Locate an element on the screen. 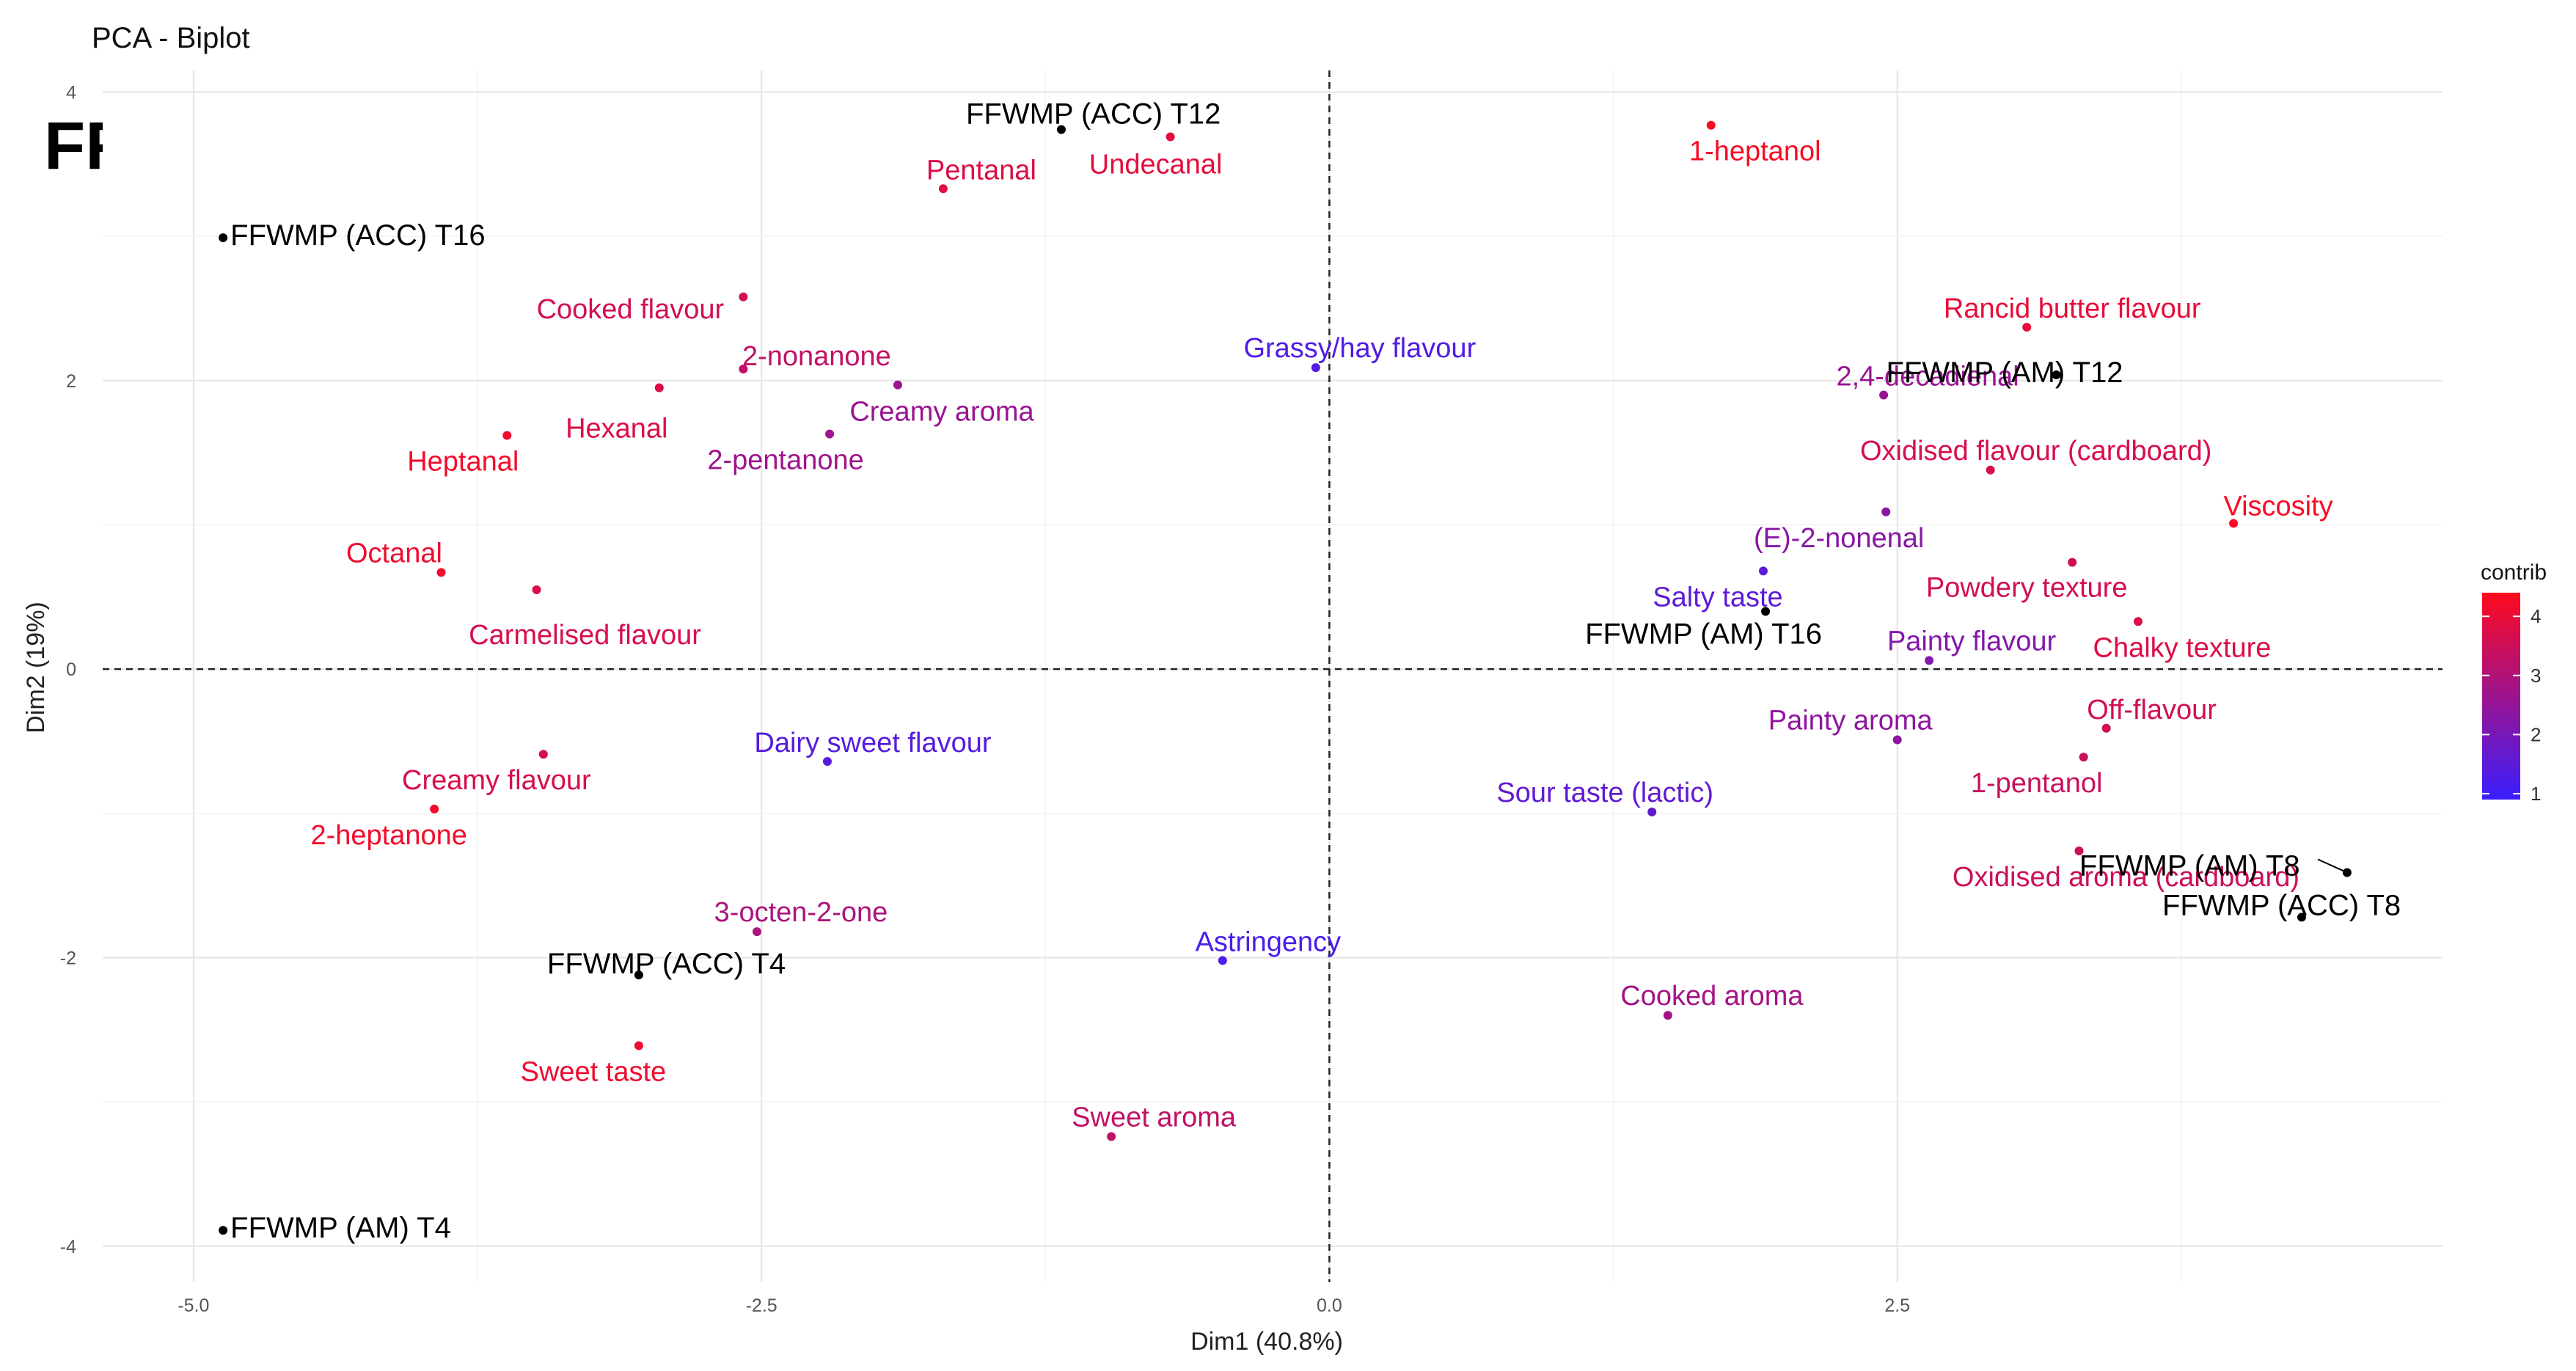 The width and height of the screenshot is (2576, 1371). variable-label: Dairy sweet flavour is located at coordinates (872, 743).